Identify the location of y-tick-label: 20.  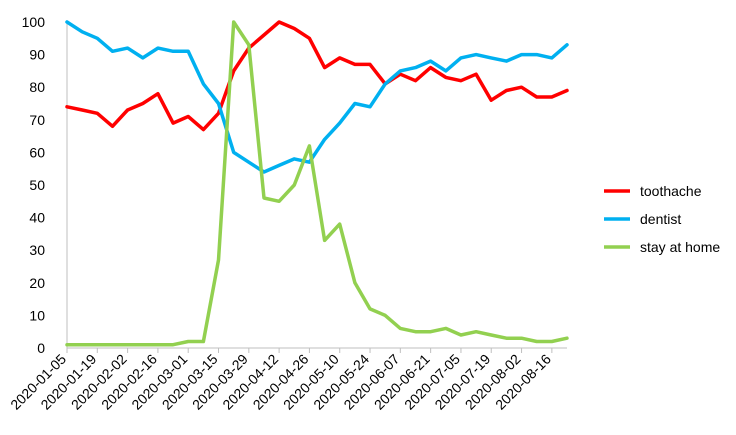
(37, 283).